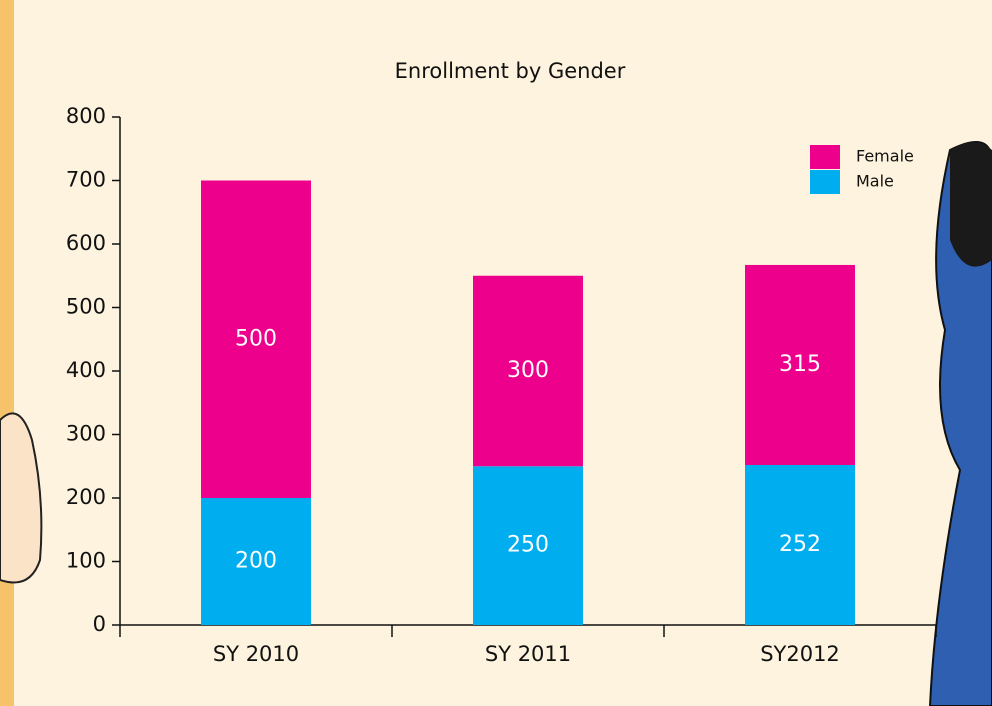 The image size is (992, 706). What do you see at coordinates (86, 180) in the screenshot?
I see `y-tick-label: 700` at bounding box center [86, 180].